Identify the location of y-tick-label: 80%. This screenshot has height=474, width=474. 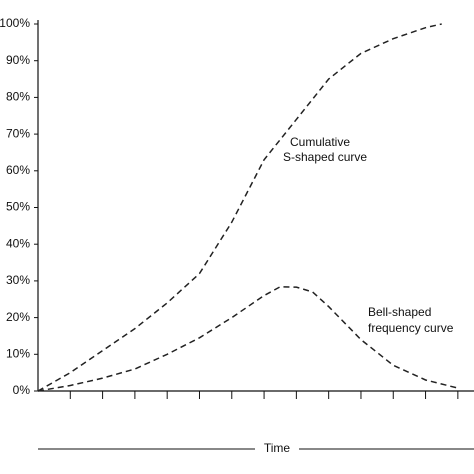
(18, 97).